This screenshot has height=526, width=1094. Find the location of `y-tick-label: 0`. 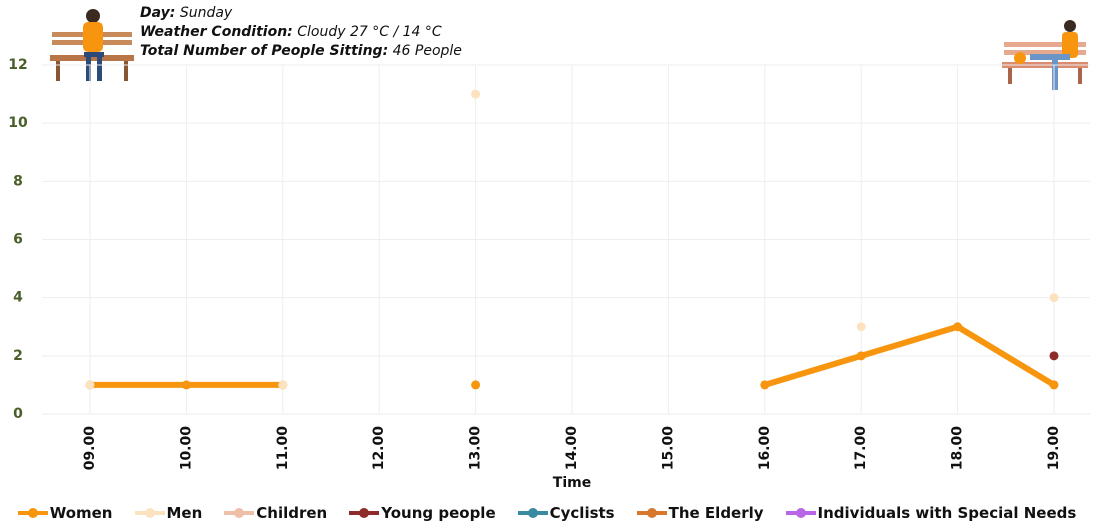

y-tick-label: 0 is located at coordinates (18, 414).